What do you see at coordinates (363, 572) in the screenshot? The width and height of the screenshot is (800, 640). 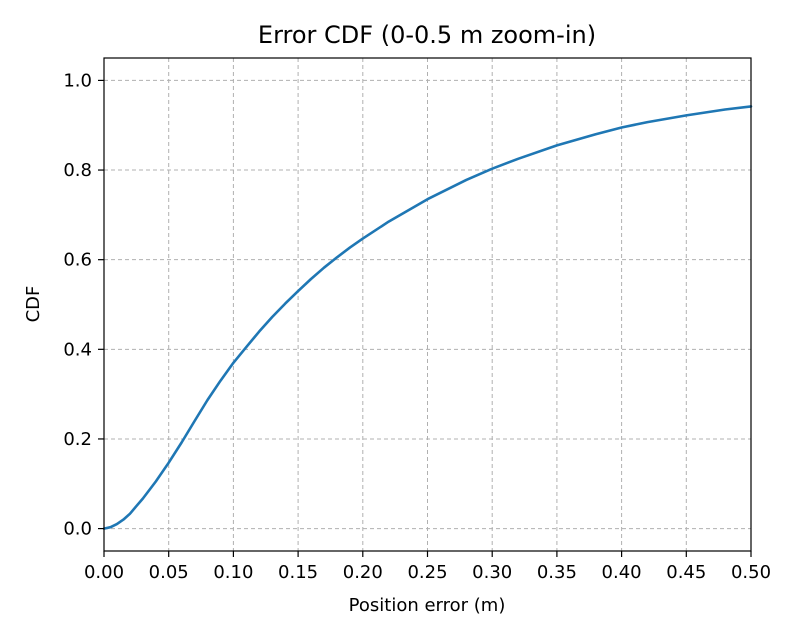 I see `x-tick-label: 0.20` at bounding box center [363, 572].